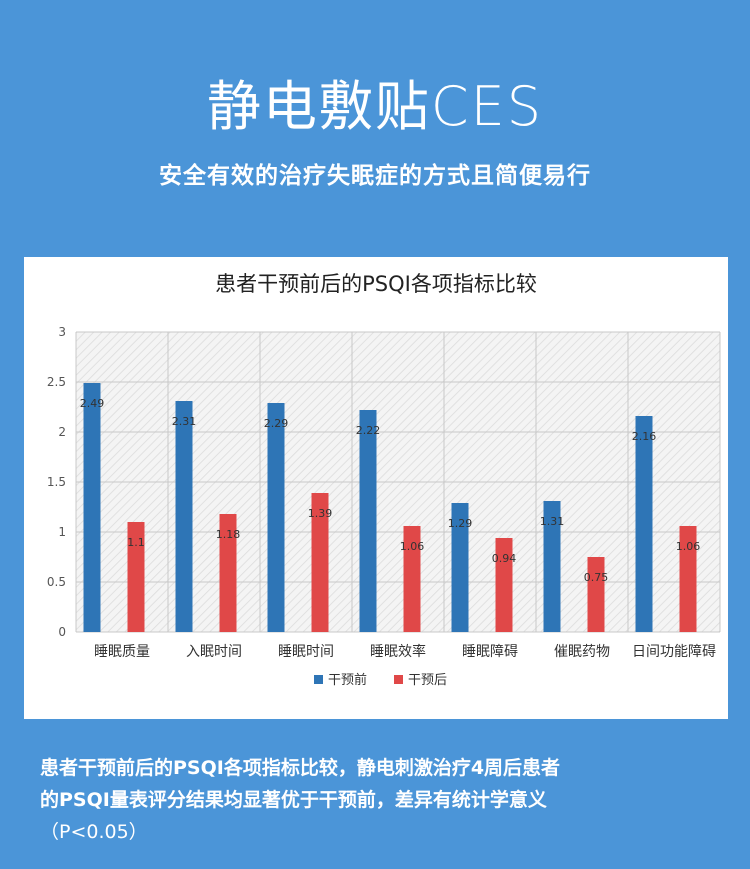 This screenshot has height=869, width=750. I want to click on data-label: 2.49, so click(92, 403).